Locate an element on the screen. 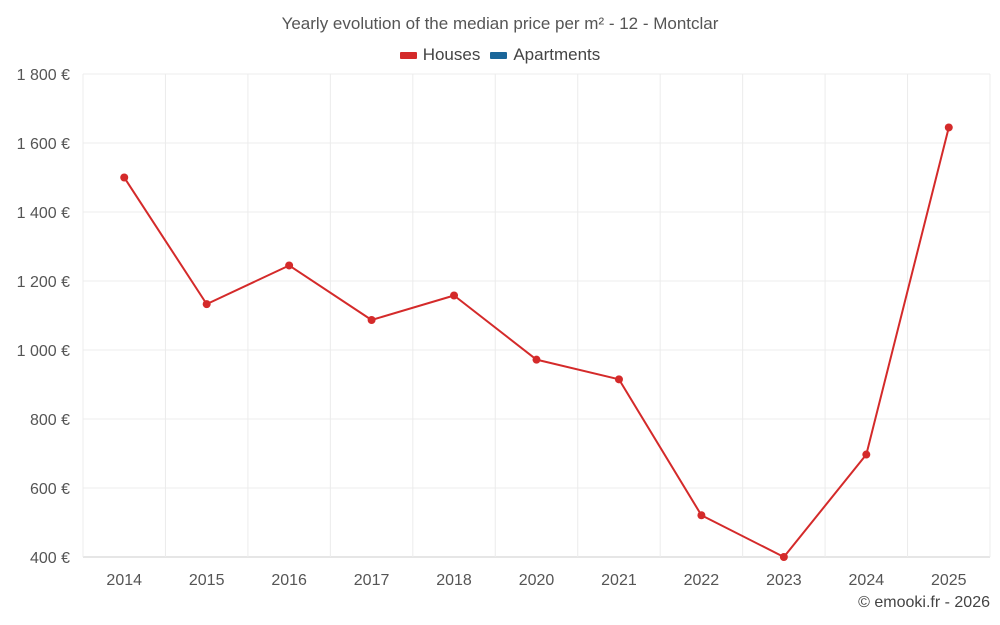  x-tick-label: 2023 is located at coordinates (784, 580).